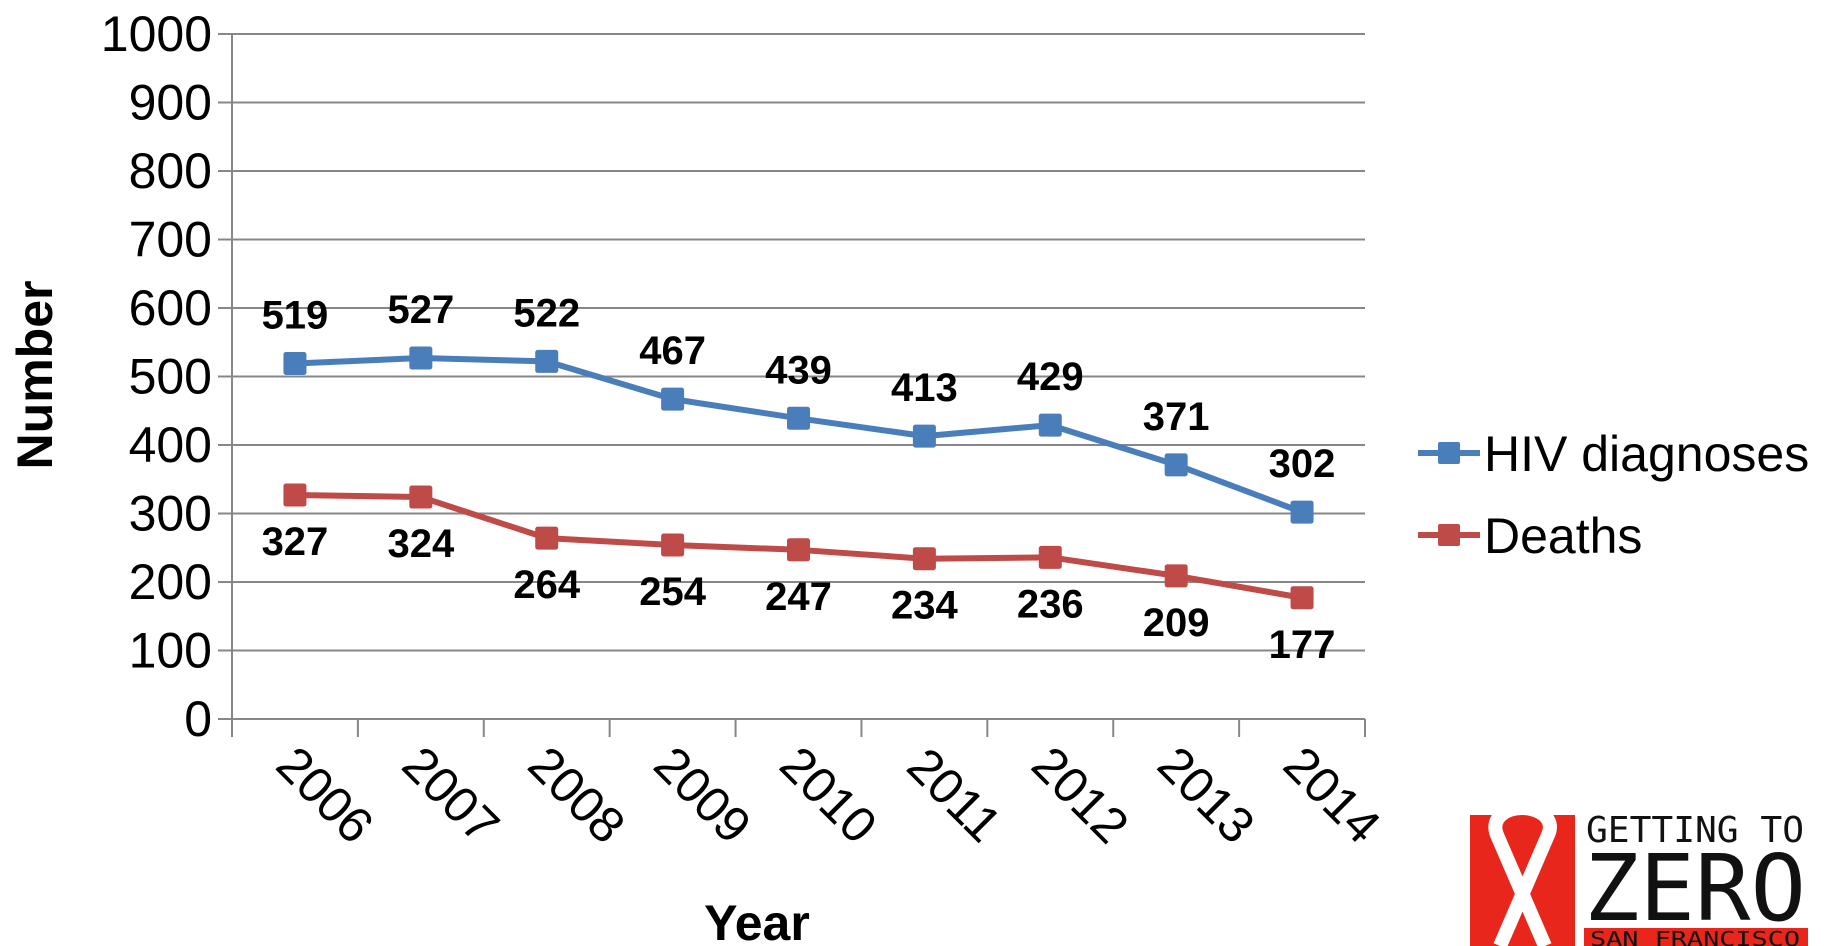 The height and width of the screenshot is (946, 1825). What do you see at coordinates (798, 370) in the screenshot?
I see `data-label: 439` at bounding box center [798, 370].